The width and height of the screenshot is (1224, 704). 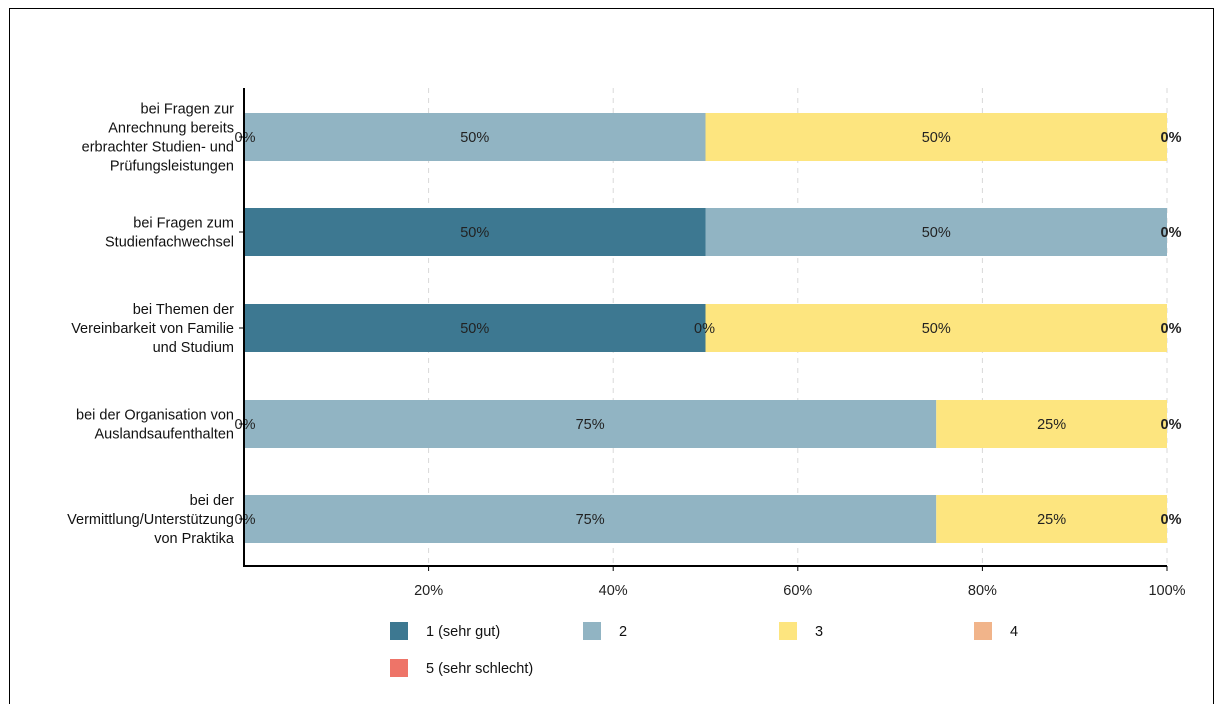 I want to click on category-label: Studienfachwechsel, so click(x=169, y=243).